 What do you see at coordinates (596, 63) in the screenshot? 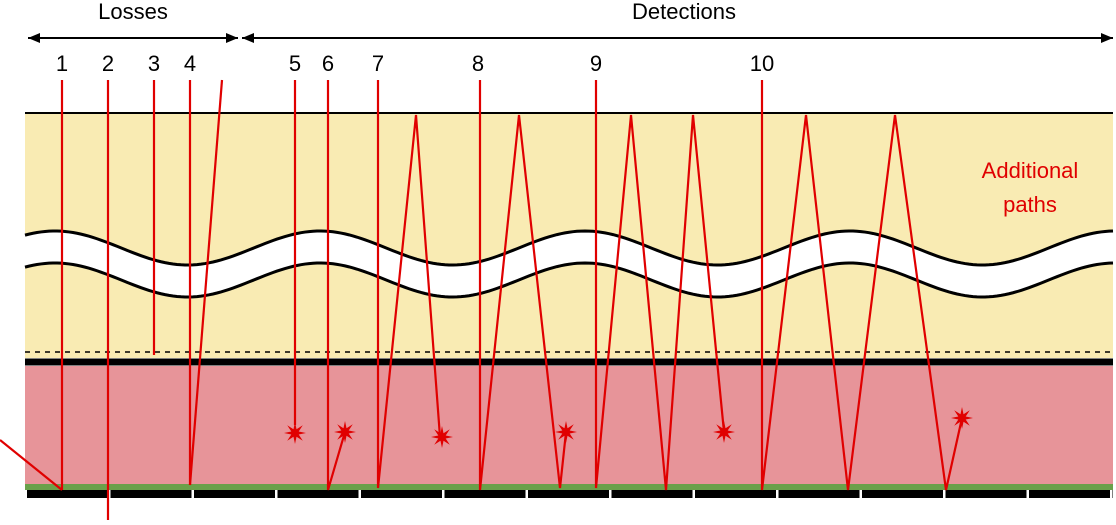
I see `path-label: 9` at bounding box center [596, 63].